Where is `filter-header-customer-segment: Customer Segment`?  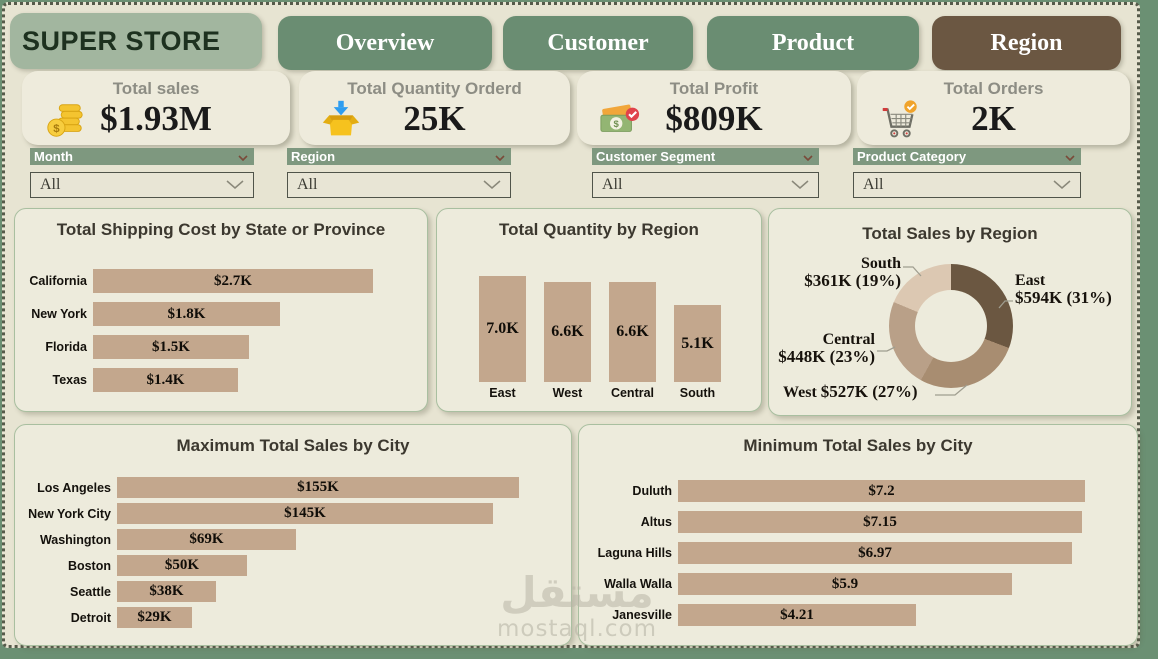
filter-header-customer-segment: Customer Segment is located at coordinates (705, 156).